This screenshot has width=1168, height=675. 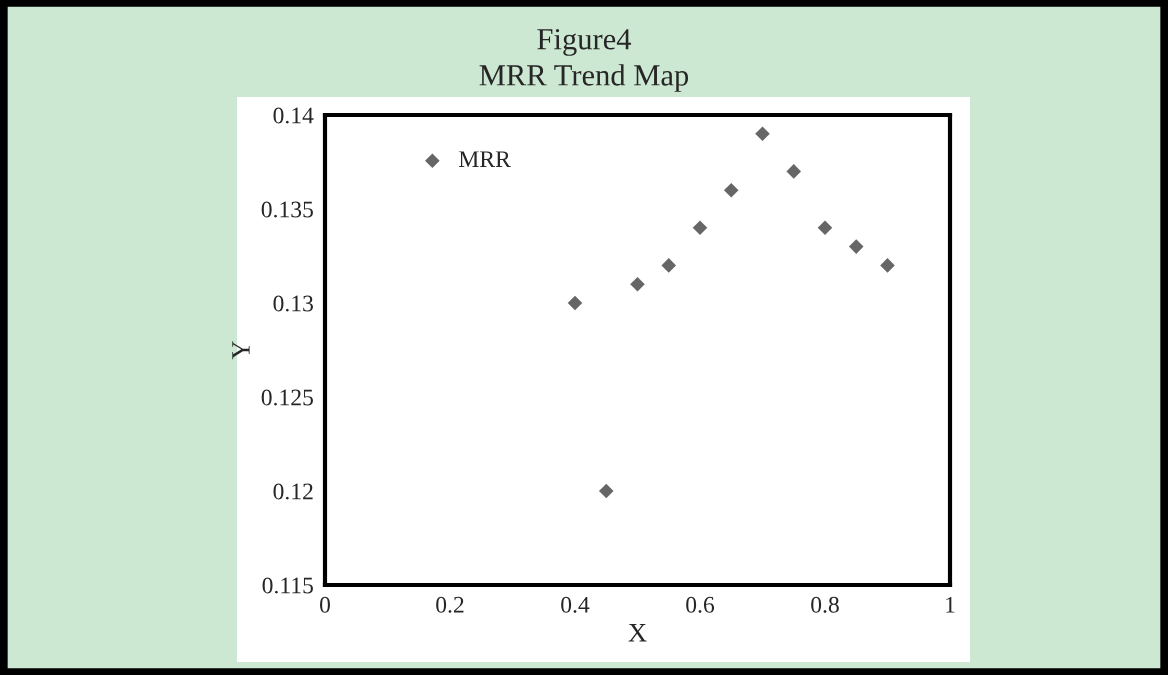 What do you see at coordinates (584, 78) in the screenshot?
I see `chart-subtitle: MRR Trend Map` at bounding box center [584, 78].